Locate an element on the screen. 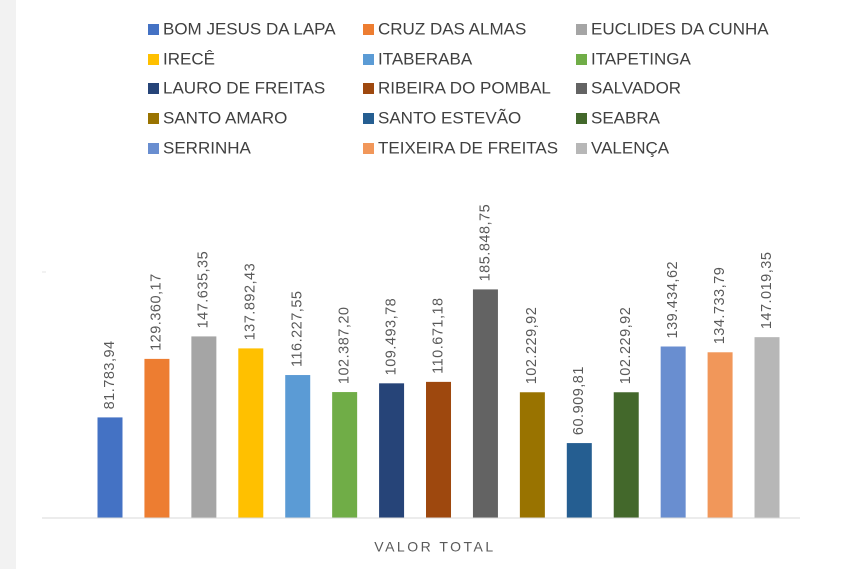  data-label: 129.360,17 is located at coordinates (157, 312).